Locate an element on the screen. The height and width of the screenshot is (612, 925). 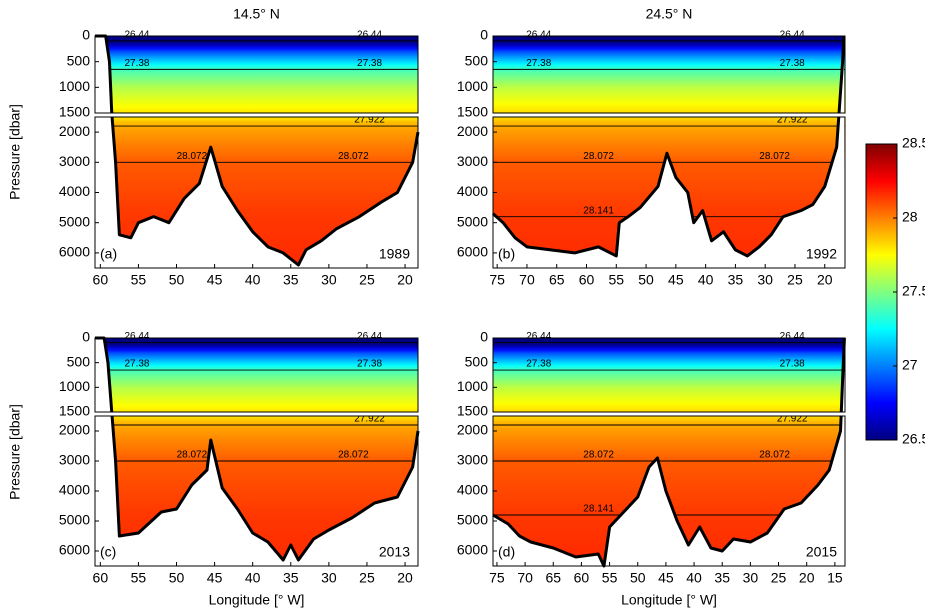
y-tick-label: 4000 is located at coordinates (74, 191).